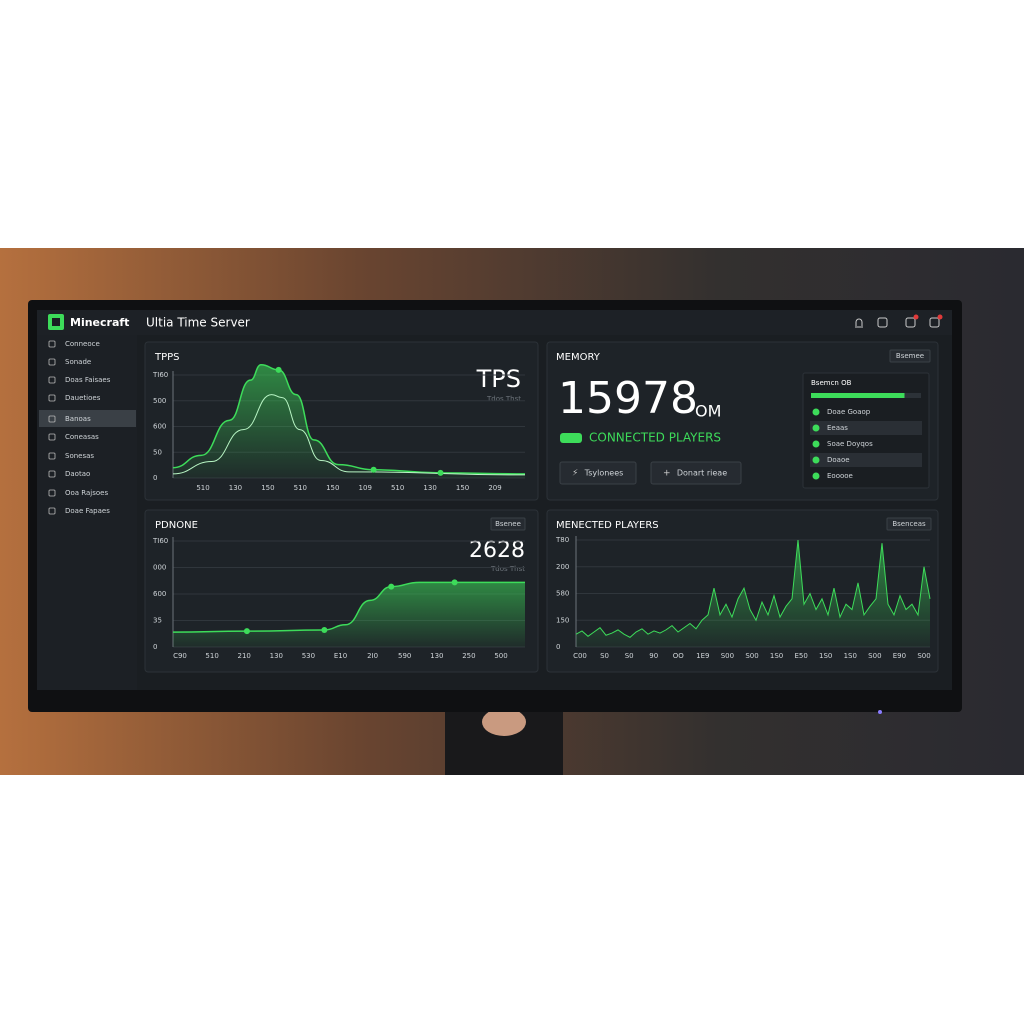 The image size is (1024, 1024). What do you see at coordinates (850, 444) in the screenshot?
I see `list-item: Soae Doyqos` at bounding box center [850, 444].